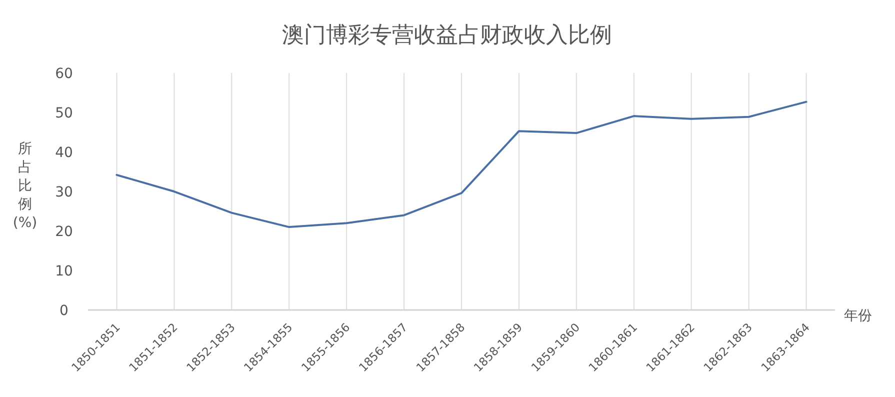  Describe the element at coordinates (64, 114) in the screenshot. I see `y-tick-label: 50` at that location.